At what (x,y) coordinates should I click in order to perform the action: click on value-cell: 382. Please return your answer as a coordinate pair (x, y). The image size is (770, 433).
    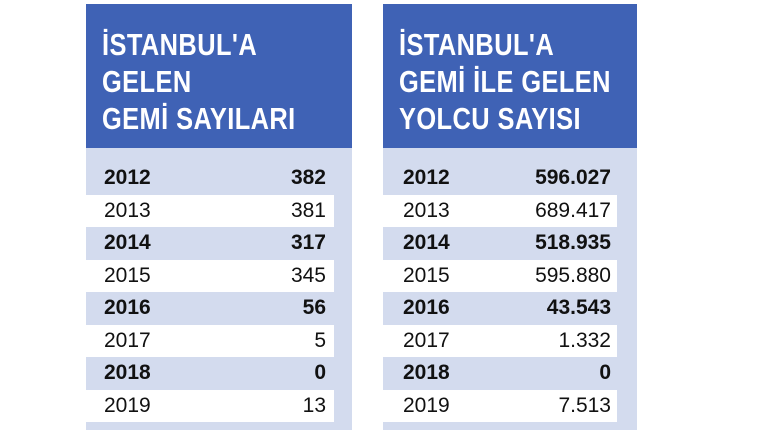
    Looking at the image, I should click on (308, 178).